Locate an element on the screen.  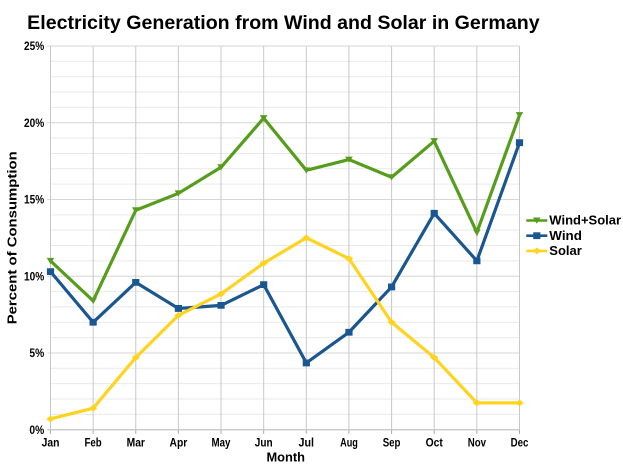
svg-text: 25% is located at coordinates (34, 47).